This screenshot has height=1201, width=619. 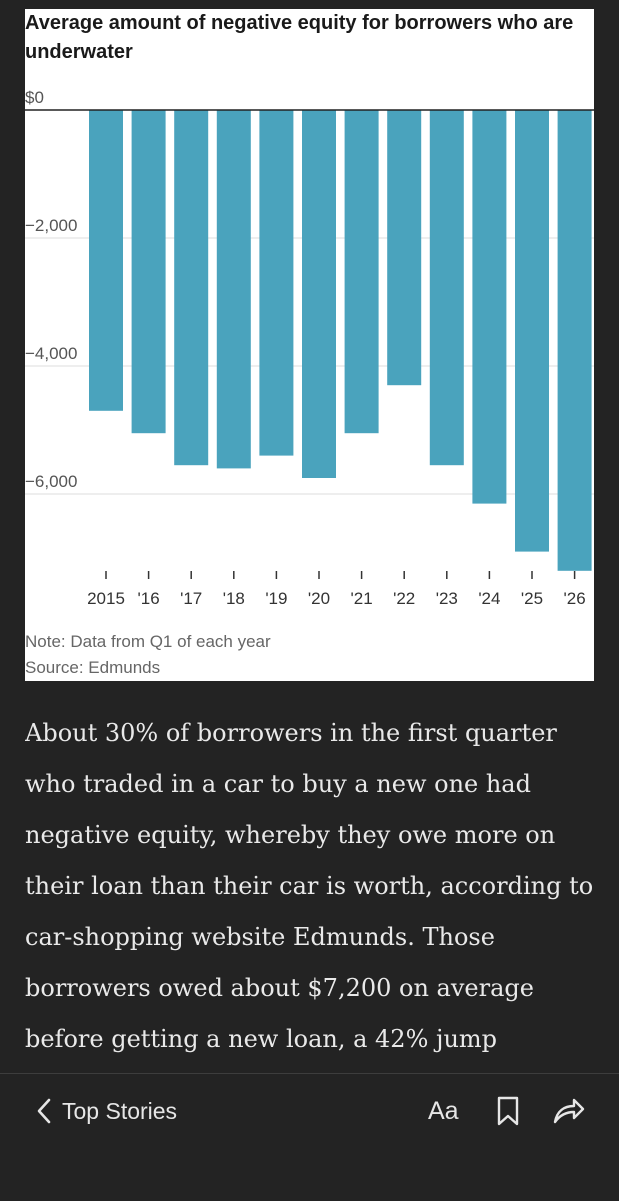 I want to click on x-tick-label: '26, so click(x=575, y=598).